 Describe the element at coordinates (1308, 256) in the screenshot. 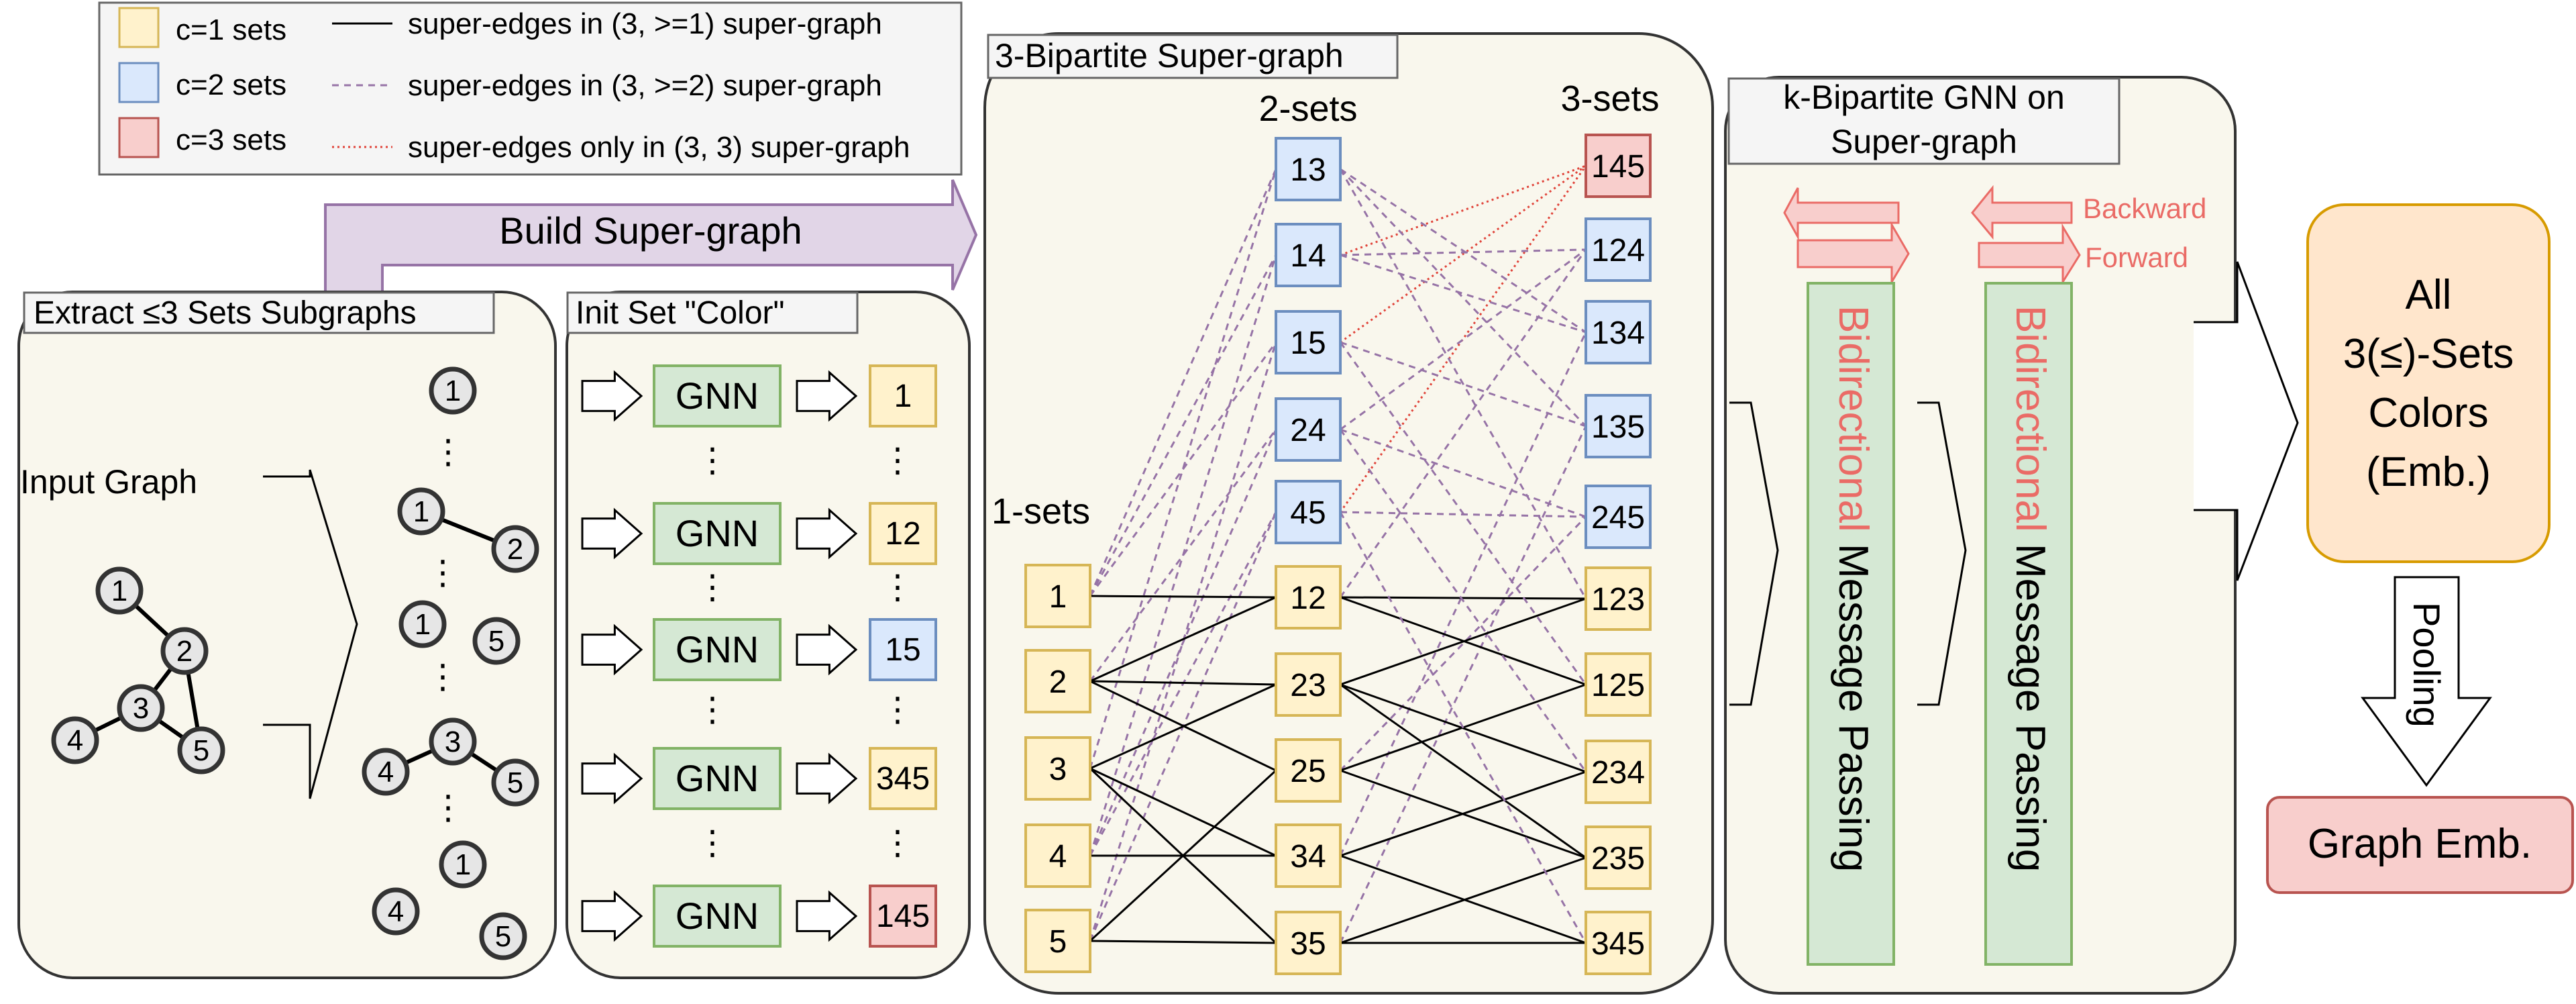

I see `2-set-node-label: 14` at that location.